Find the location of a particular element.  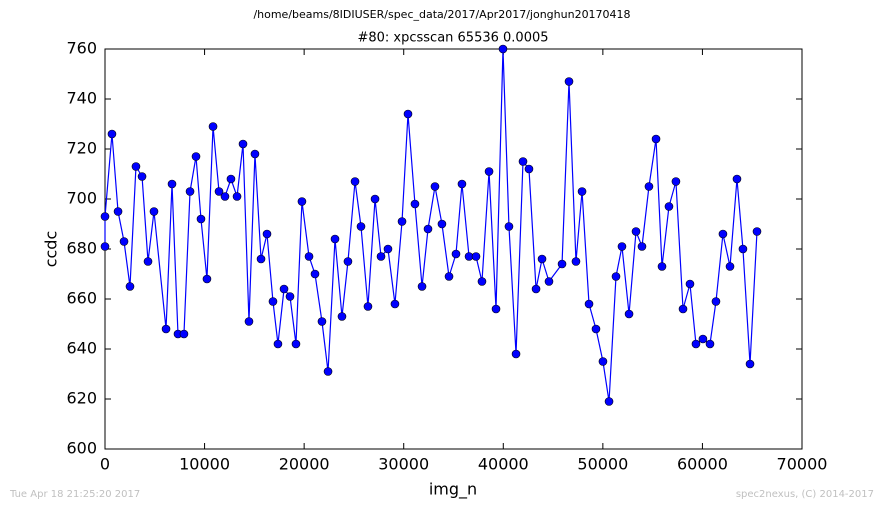

x-tick-label: 20000 is located at coordinates (304, 464).